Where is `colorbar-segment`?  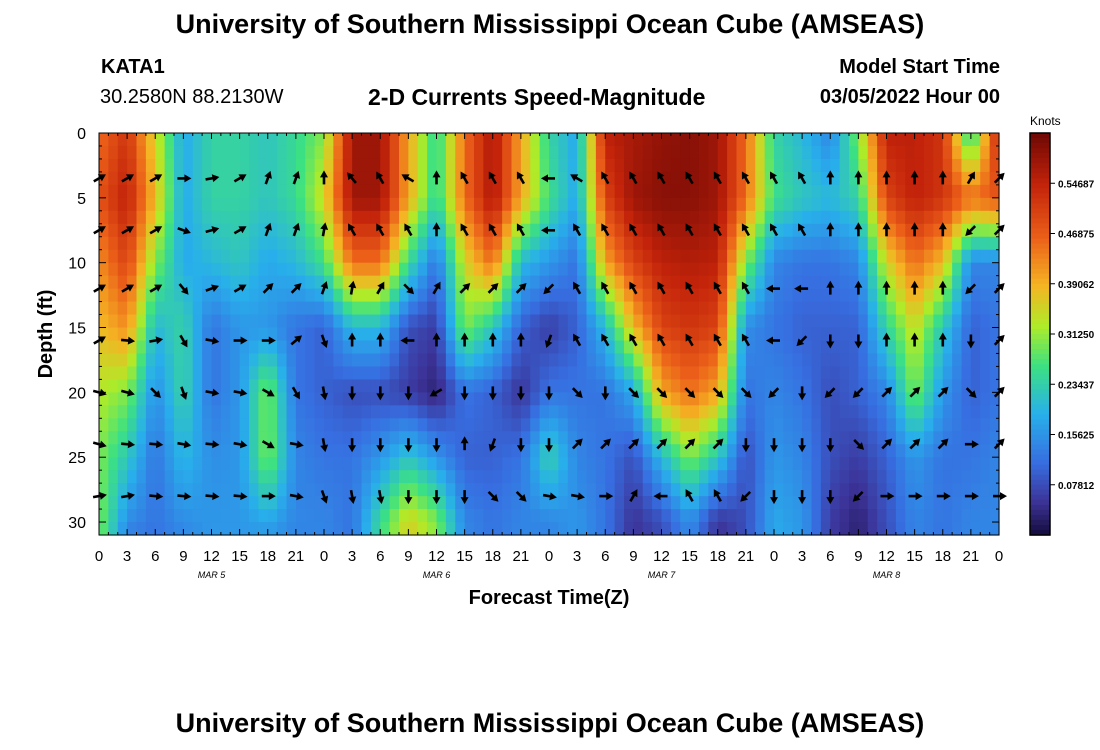
colorbar-segment is located at coordinates (1040, 201).